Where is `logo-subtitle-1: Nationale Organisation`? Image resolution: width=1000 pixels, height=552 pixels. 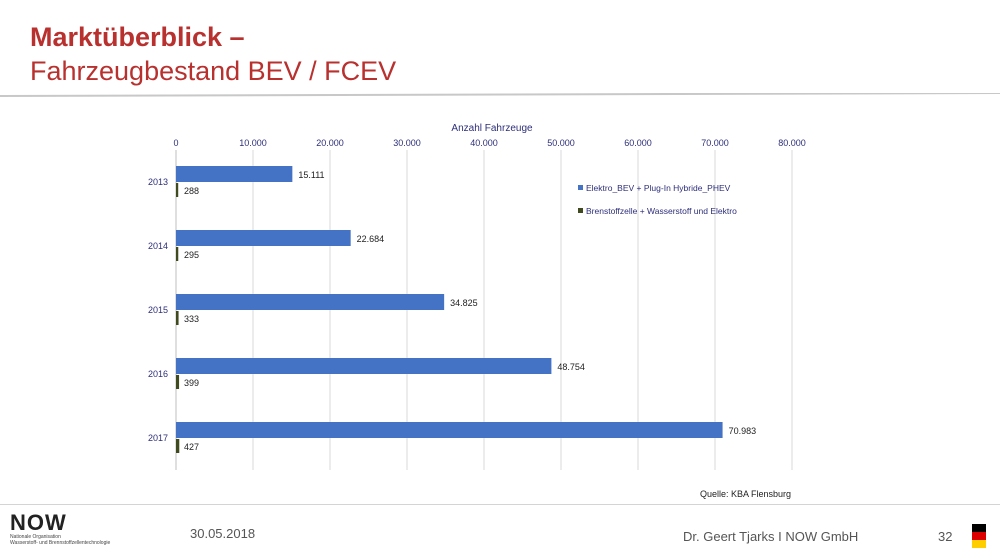
logo-subtitle-1: Nationale Organisation is located at coordinates (35, 537).